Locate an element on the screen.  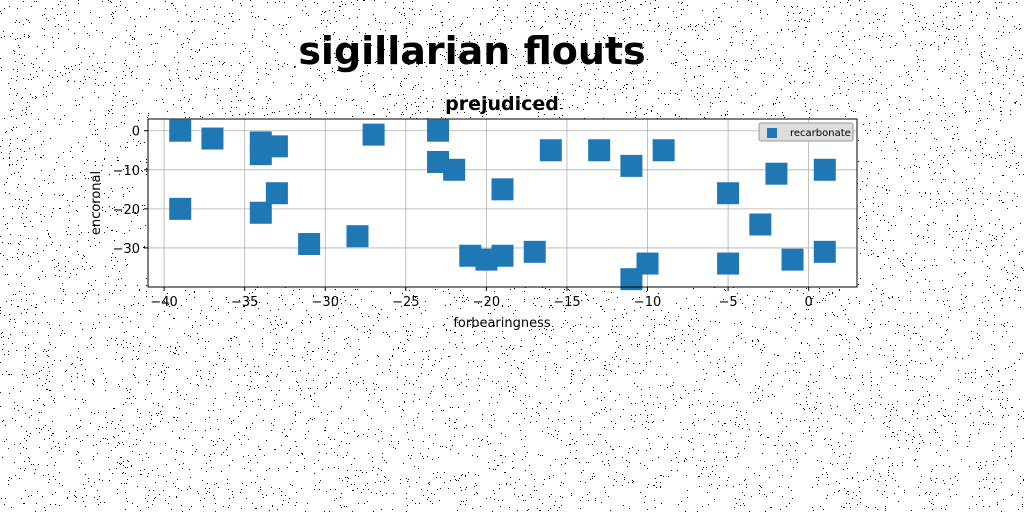
x-axis-label: forbearingness is located at coordinates (502, 323).